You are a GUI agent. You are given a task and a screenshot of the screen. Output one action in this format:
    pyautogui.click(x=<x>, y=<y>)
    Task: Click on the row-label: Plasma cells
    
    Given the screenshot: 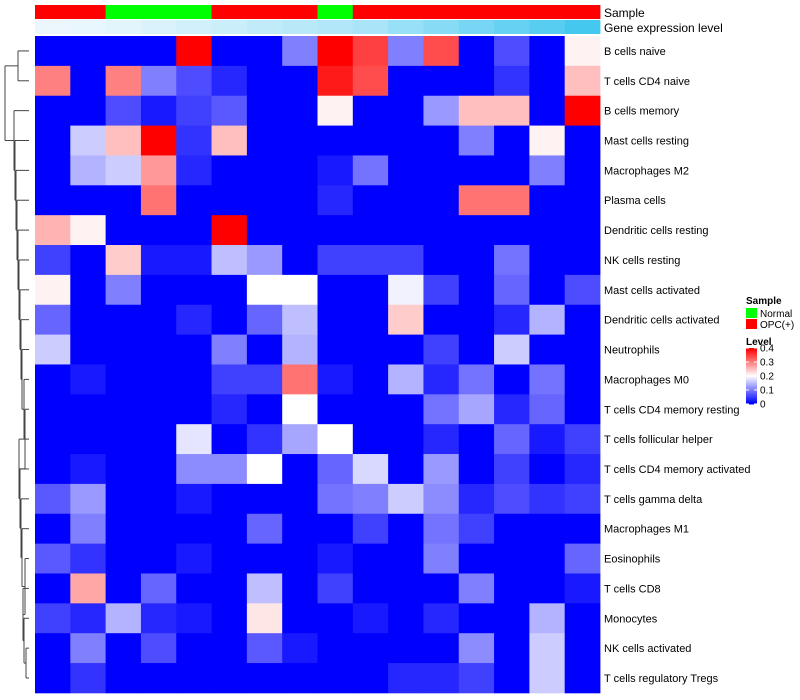 What is the action you would take?
    pyautogui.click(x=635, y=201)
    